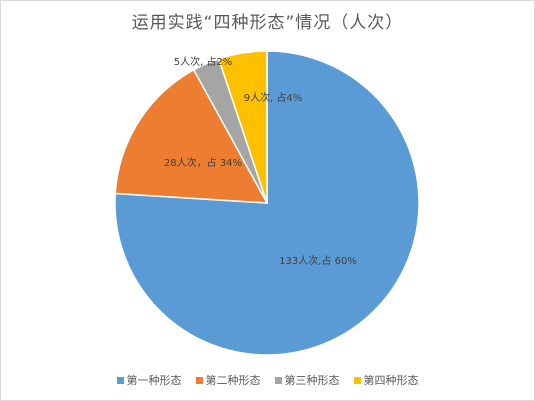  I want to click on slice-label-1: 133人次,占 60%, so click(318, 260).